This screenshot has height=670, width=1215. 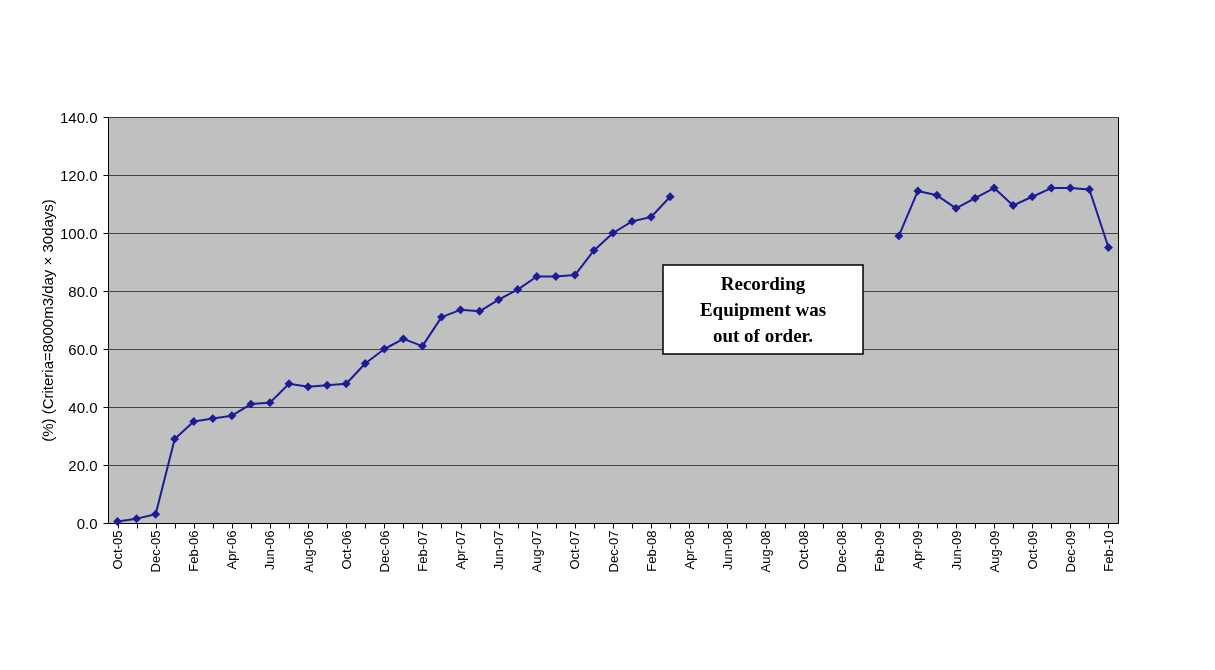 I want to click on y-tick-label: 40.0, so click(x=83, y=407).